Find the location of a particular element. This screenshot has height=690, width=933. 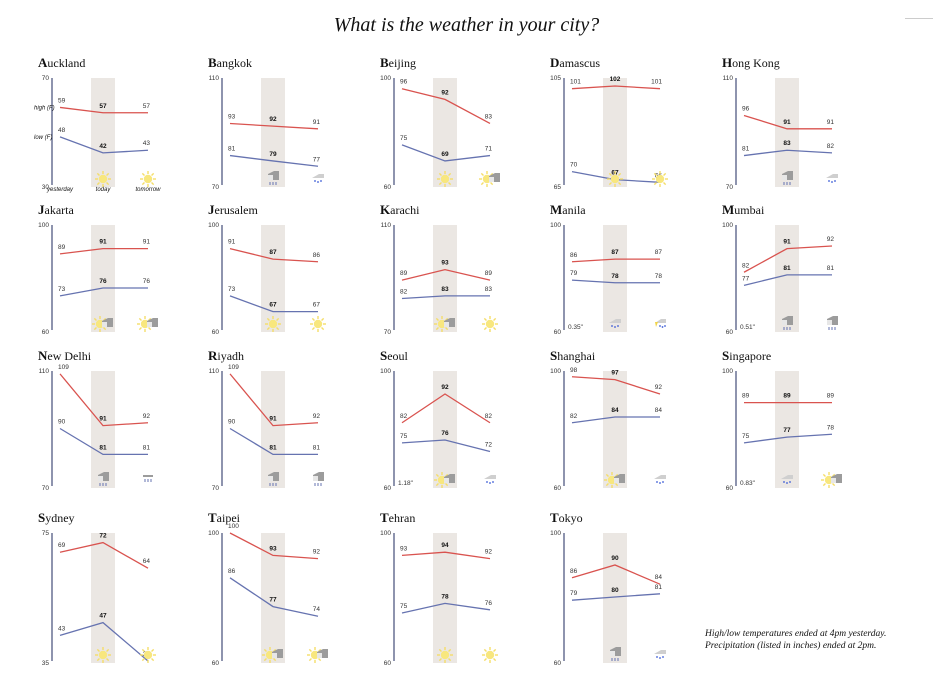

high-value-label: 91 is located at coordinates (147, 242).